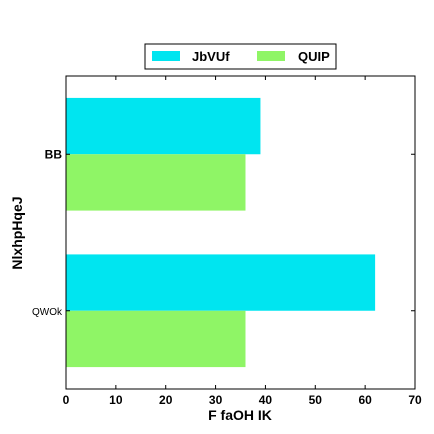  I want to click on x-tick-label-20: 20, so click(166, 400).